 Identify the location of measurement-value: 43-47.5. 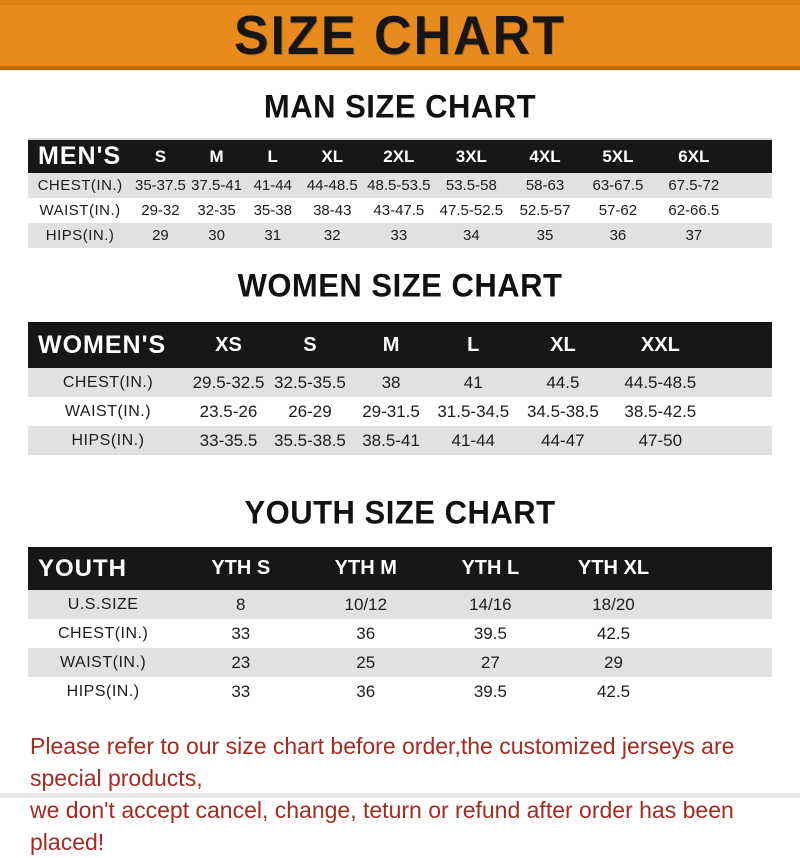
(399, 210).